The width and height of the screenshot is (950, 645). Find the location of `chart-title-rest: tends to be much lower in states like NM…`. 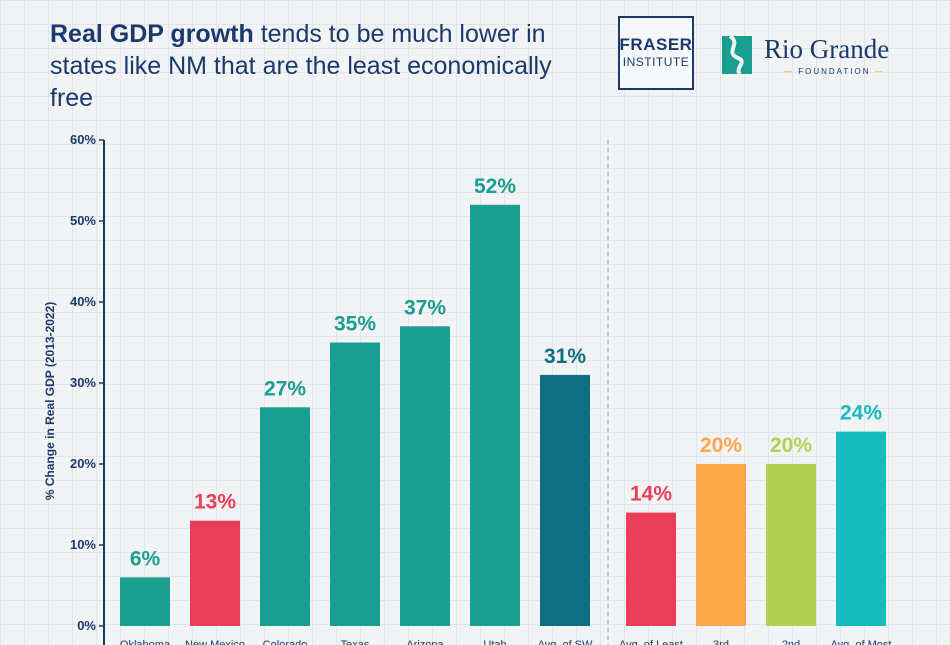

chart-title-rest: tends to be much lower in states like NM… is located at coordinates (301, 66).